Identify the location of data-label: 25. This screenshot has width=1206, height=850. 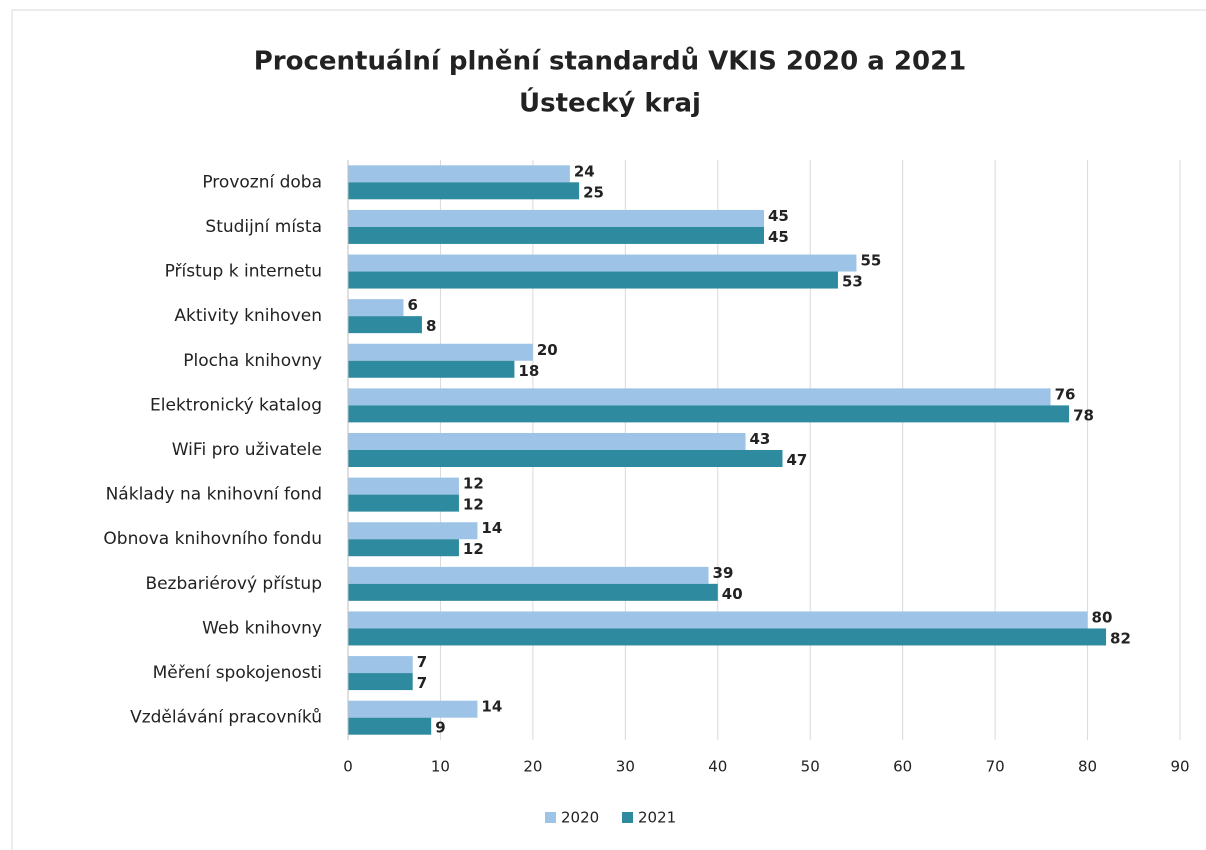
(593, 192).